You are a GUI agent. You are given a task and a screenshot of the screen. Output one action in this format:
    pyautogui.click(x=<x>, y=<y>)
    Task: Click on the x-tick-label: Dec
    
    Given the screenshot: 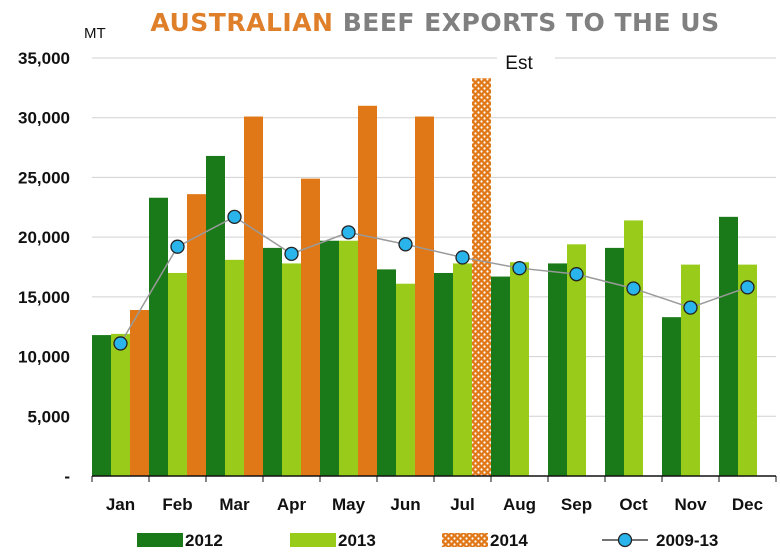 What is the action you would take?
    pyautogui.click(x=747, y=504)
    